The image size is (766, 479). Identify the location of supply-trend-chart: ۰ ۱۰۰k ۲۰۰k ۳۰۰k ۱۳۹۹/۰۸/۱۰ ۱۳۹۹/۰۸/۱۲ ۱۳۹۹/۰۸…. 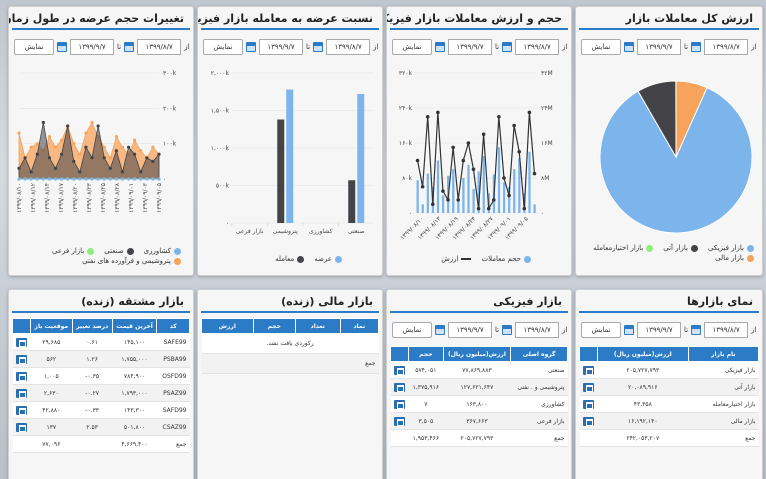
(96, 141).